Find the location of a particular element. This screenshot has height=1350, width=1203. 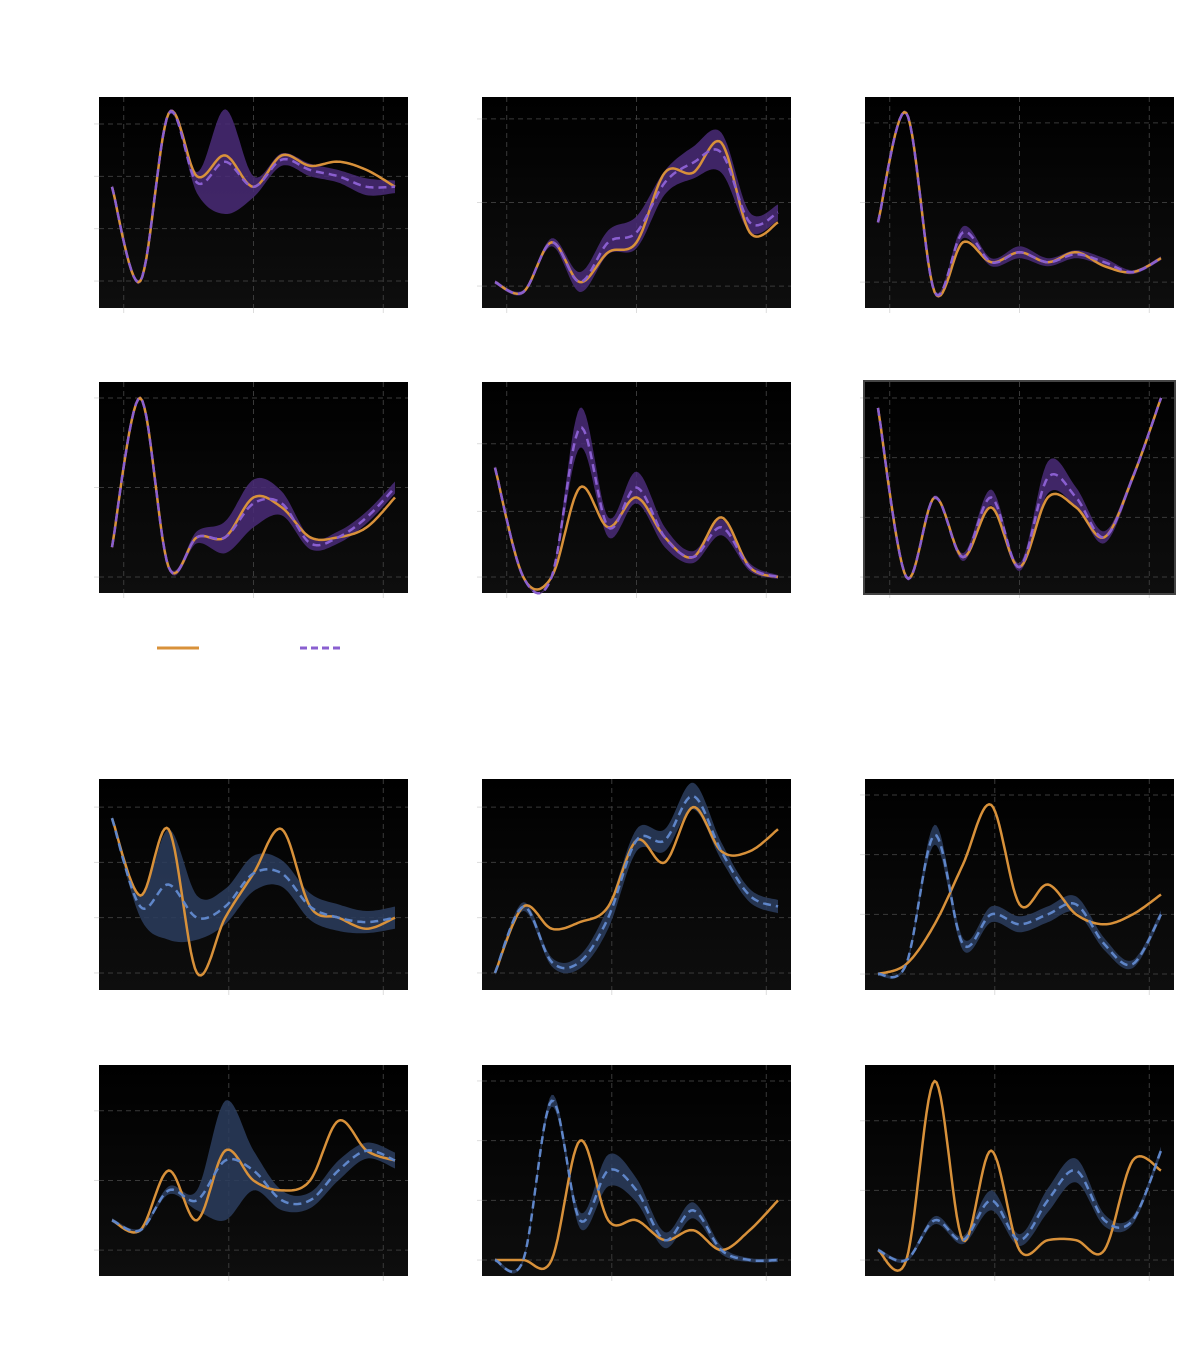

highlight-border is located at coordinates (1019, 487).